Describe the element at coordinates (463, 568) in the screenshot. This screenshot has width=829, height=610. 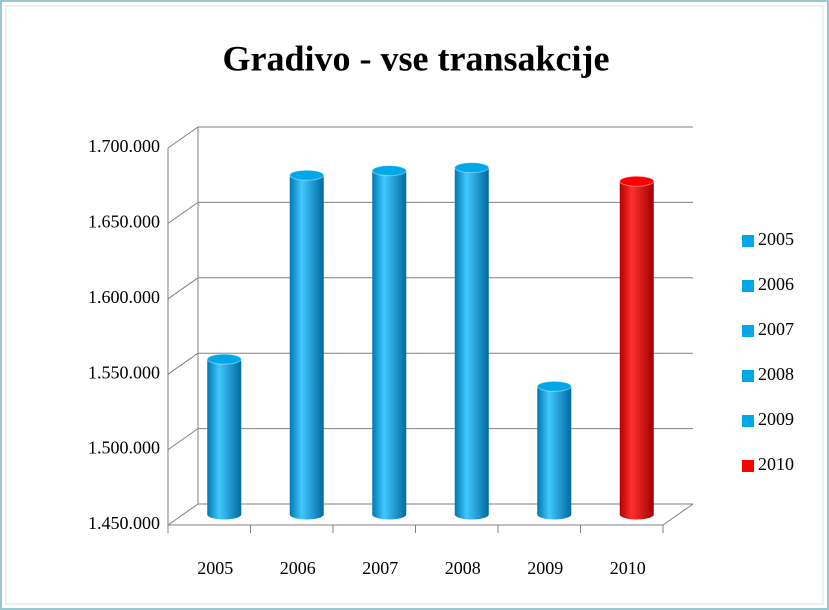
I see `x-tick-label: 2008` at that location.